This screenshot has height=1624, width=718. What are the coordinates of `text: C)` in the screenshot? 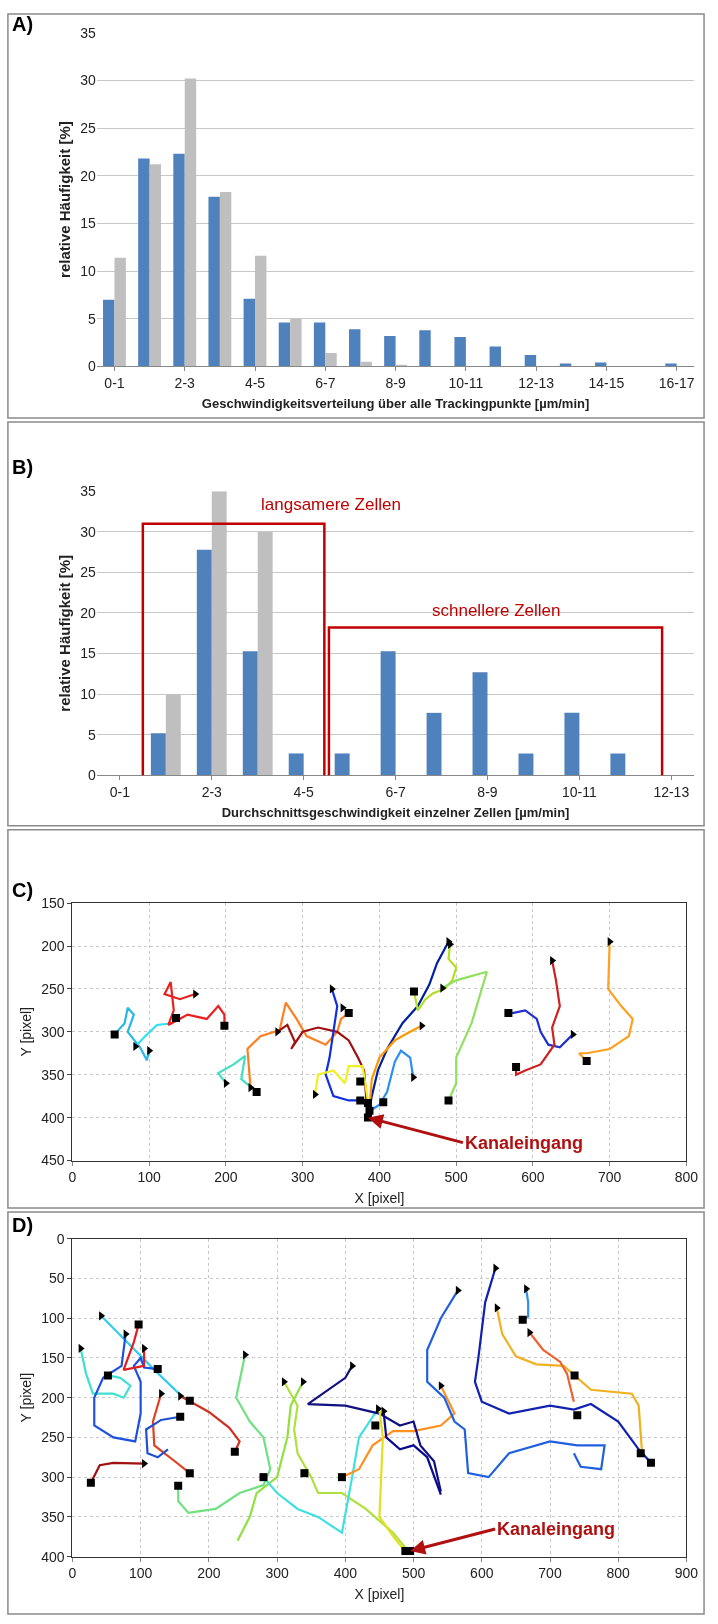 It's located at (23, 890).